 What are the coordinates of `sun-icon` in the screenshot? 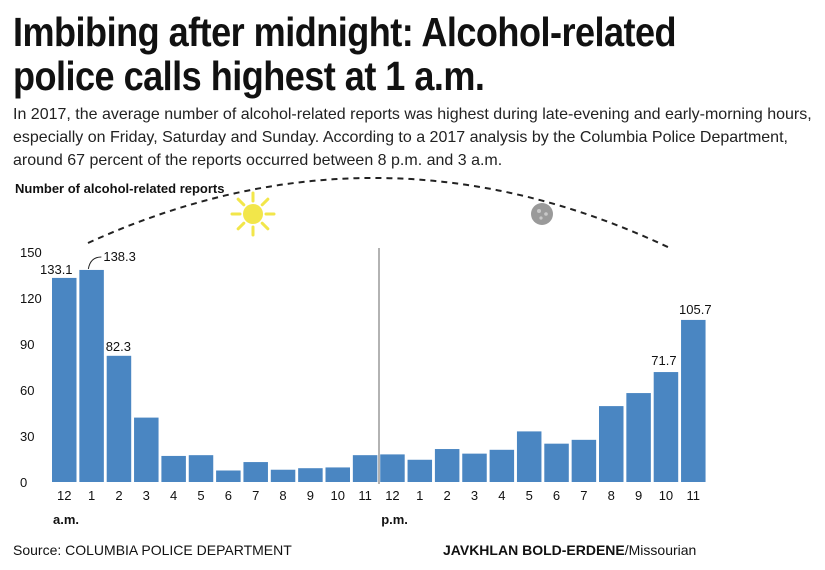 It's located at (253, 214).